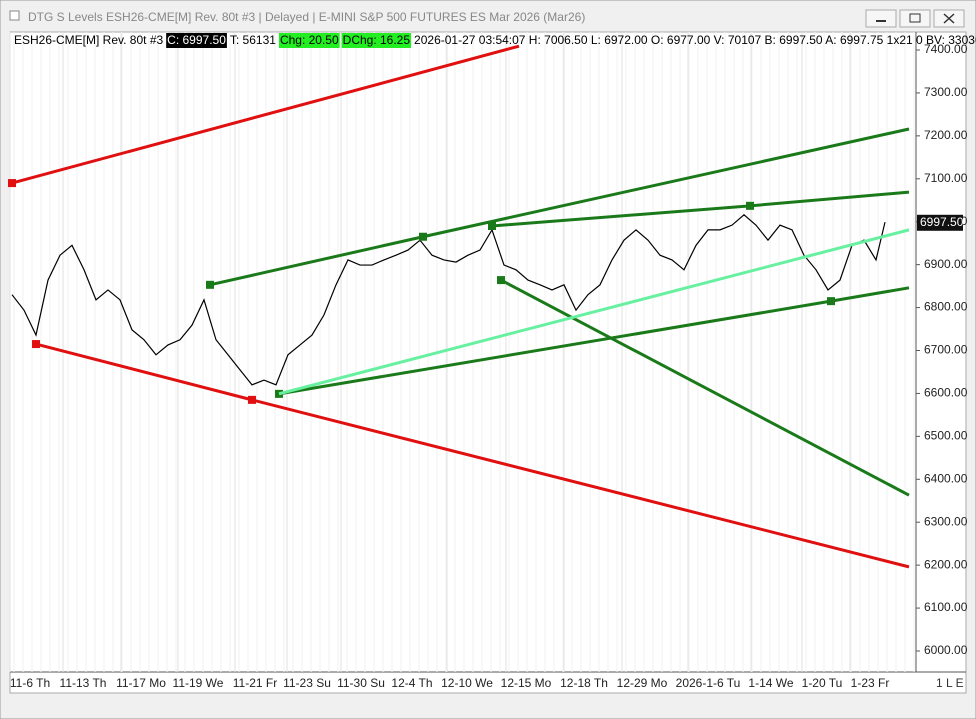 This screenshot has width=976, height=719. I want to click on y-tick-label: 6000.00, so click(946, 650).